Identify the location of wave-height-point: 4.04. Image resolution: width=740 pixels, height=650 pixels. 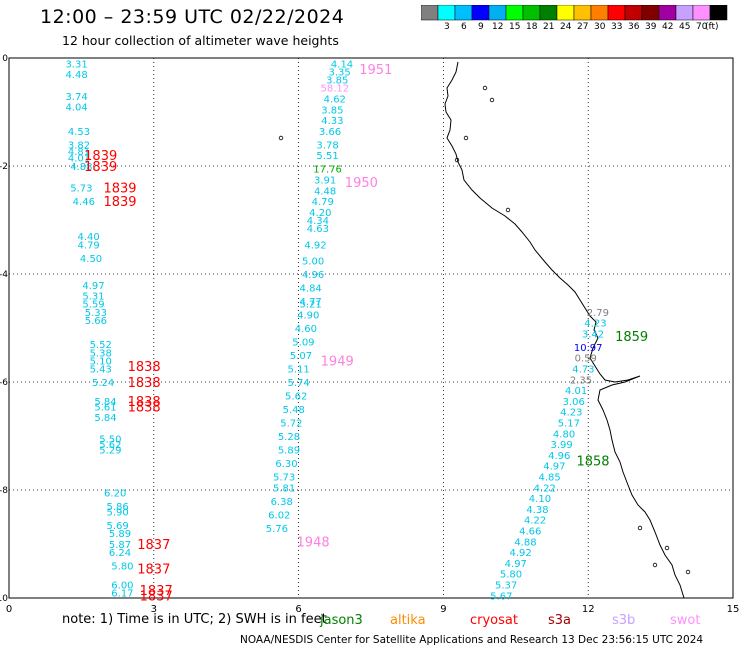
(76, 108).